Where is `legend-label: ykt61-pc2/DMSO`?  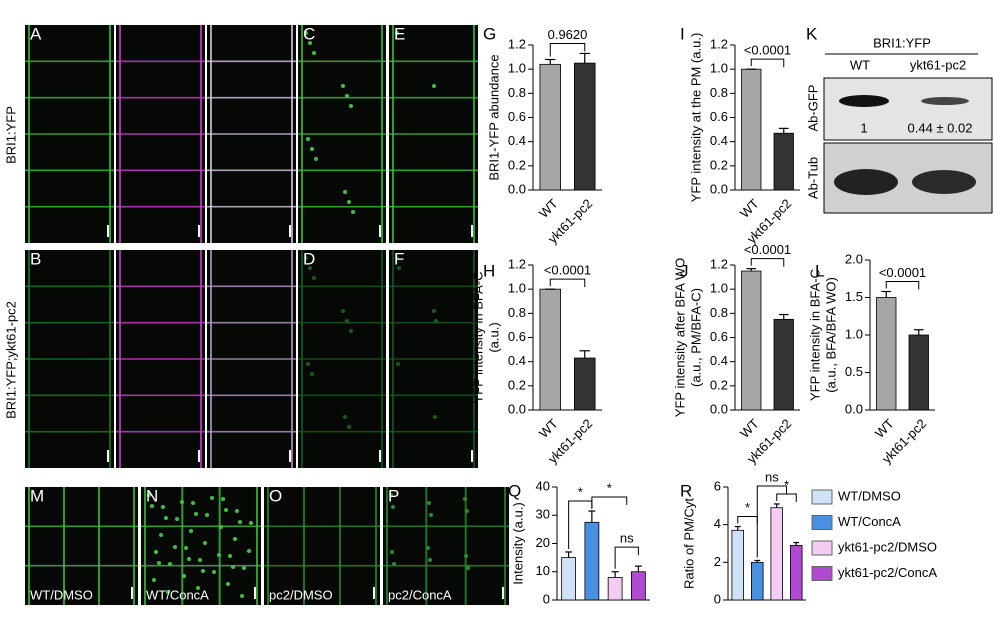 legend-label: ykt61-pc2/DMSO is located at coordinates (887, 546).